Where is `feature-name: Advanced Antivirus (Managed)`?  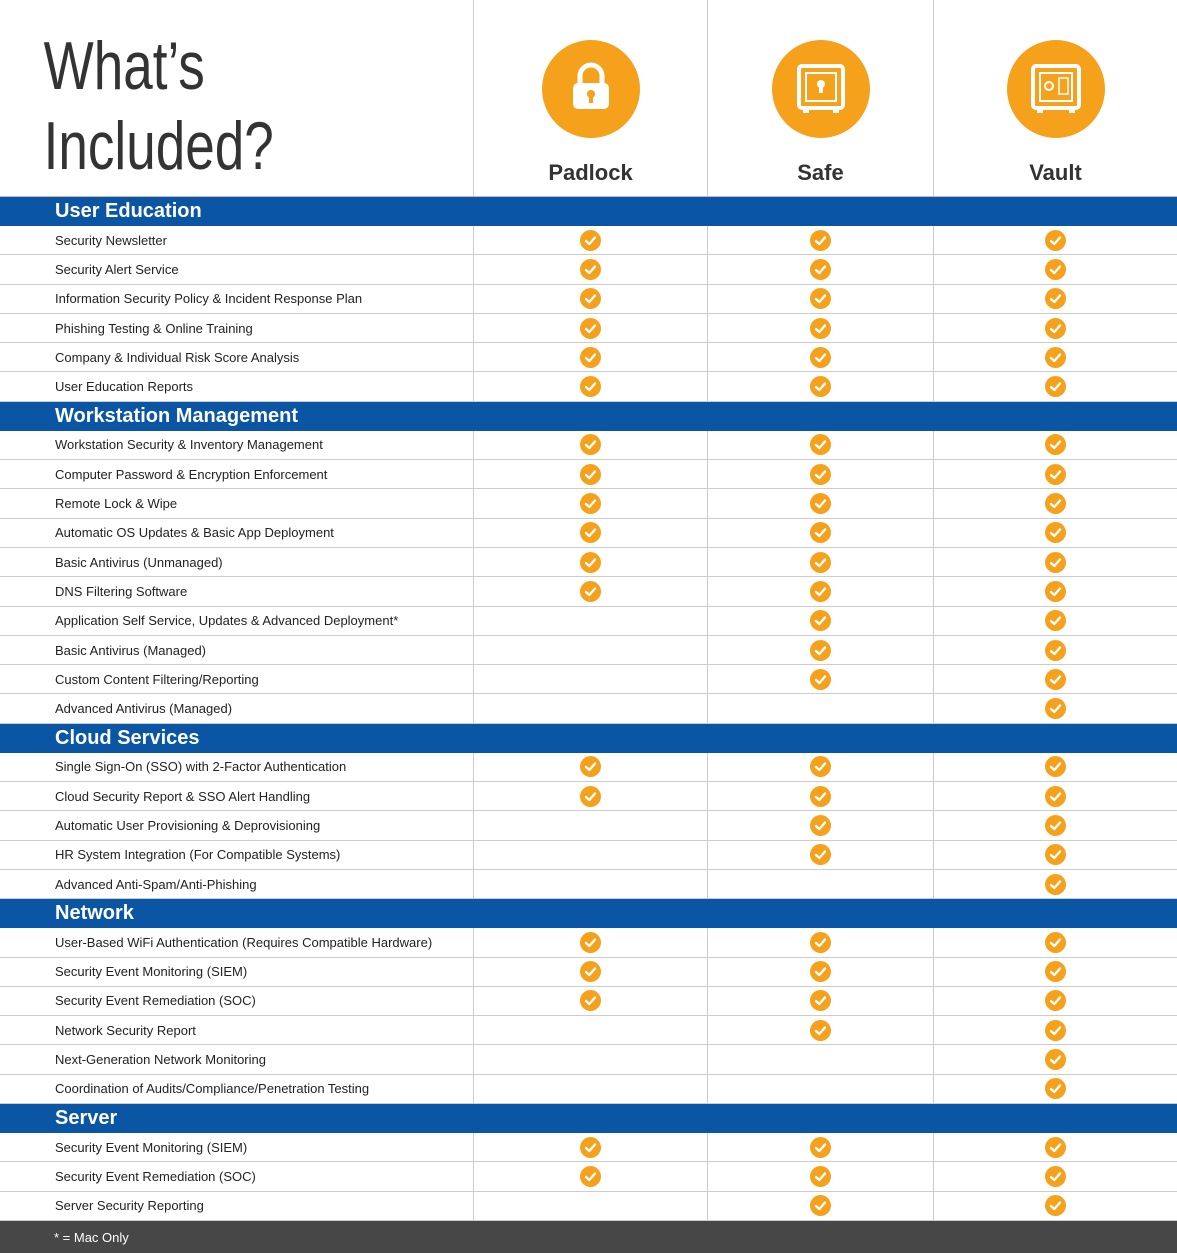 feature-name: Advanced Antivirus (Managed) is located at coordinates (144, 709).